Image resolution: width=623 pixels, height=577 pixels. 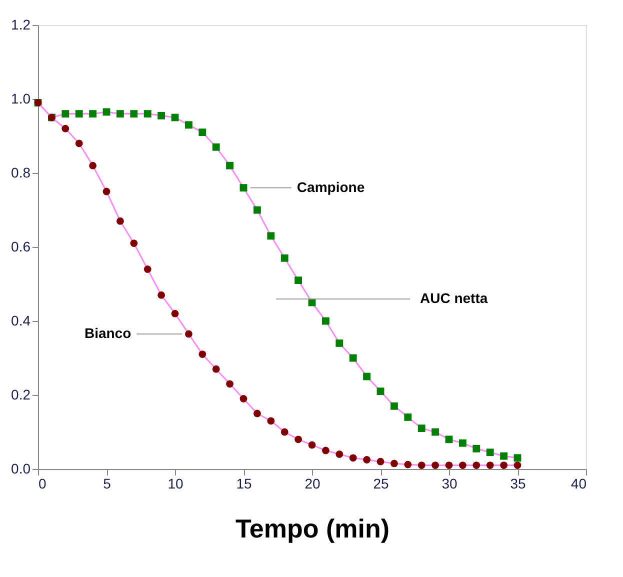 I want to click on x-tick-label: 35, so click(x=518, y=484).